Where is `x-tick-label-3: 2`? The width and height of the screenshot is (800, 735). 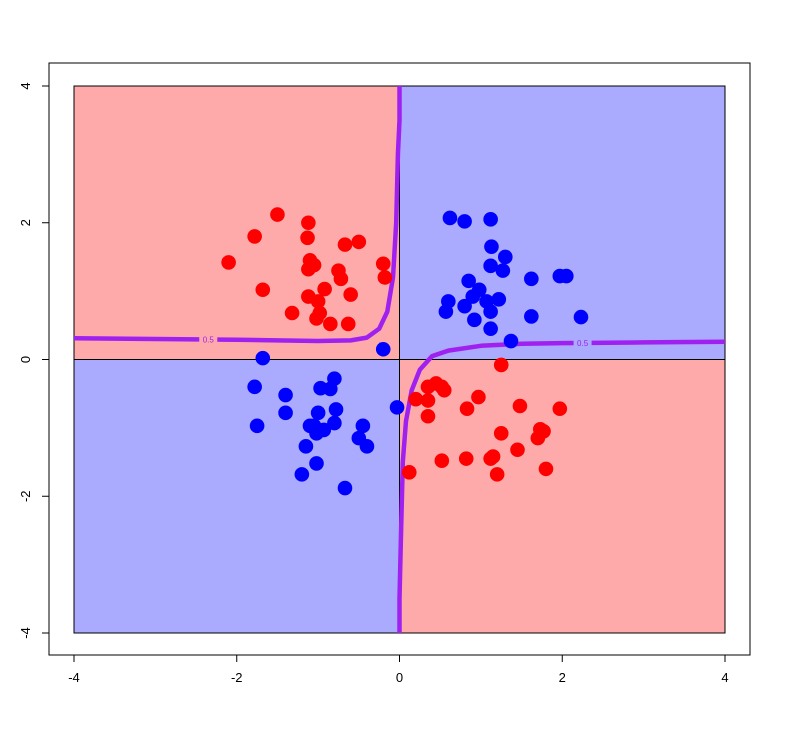 x-tick-label-3: 2 is located at coordinates (562, 677).